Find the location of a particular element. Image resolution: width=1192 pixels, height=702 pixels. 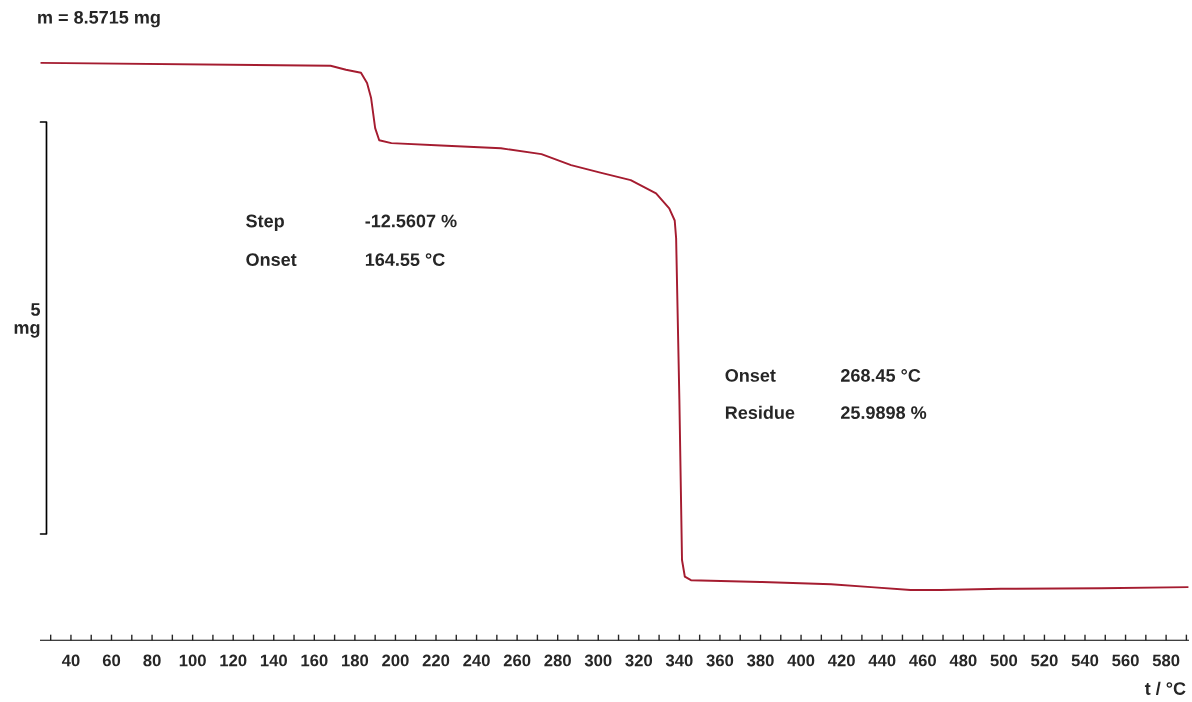

x-tick-label: 300 is located at coordinates (598, 660).